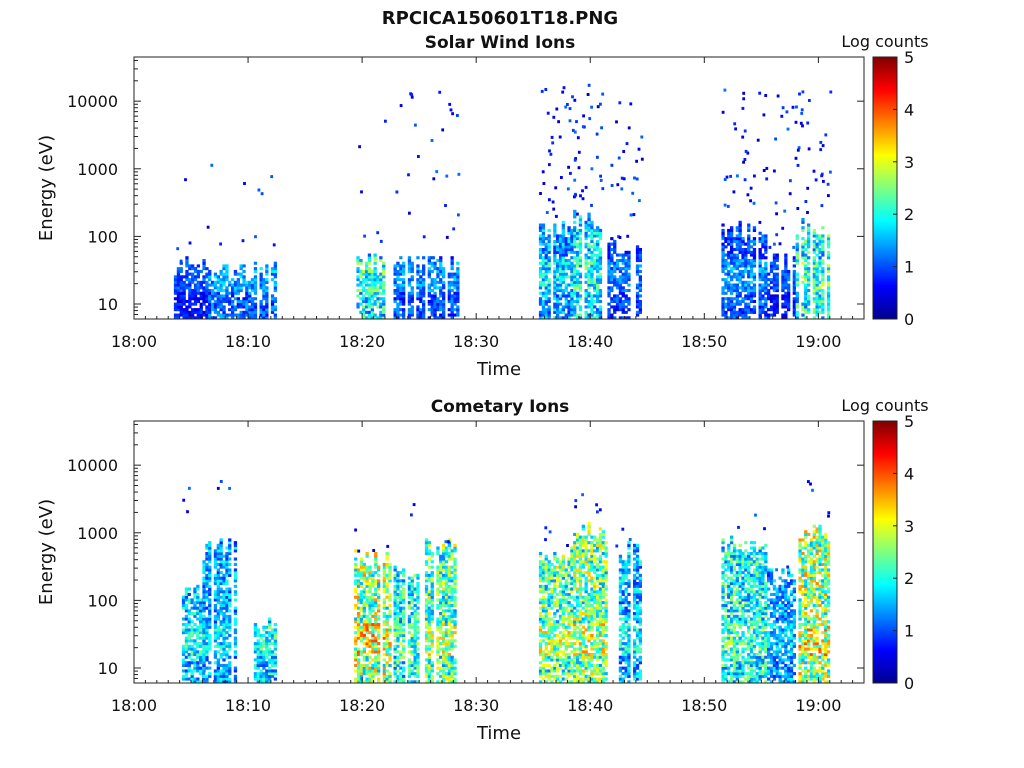 This screenshot has height=768, width=1024. Describe the element at coordinates (909, 319) in the screenshot. I see `colorbar-tick-label: 0` at that location.